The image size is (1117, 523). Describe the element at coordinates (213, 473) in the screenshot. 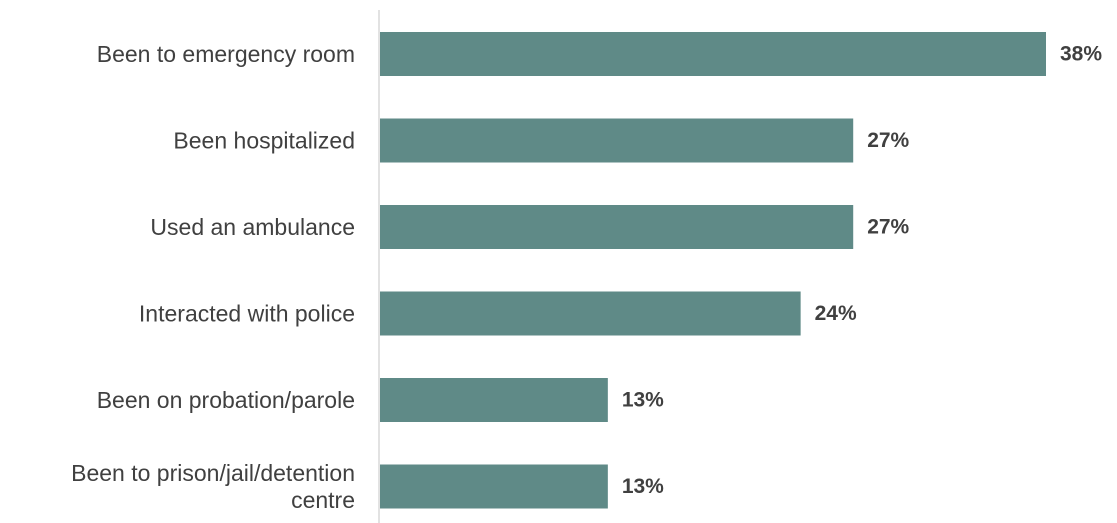

I see `category-label-5-line-0: Been to prison/jail/detention` at that location.